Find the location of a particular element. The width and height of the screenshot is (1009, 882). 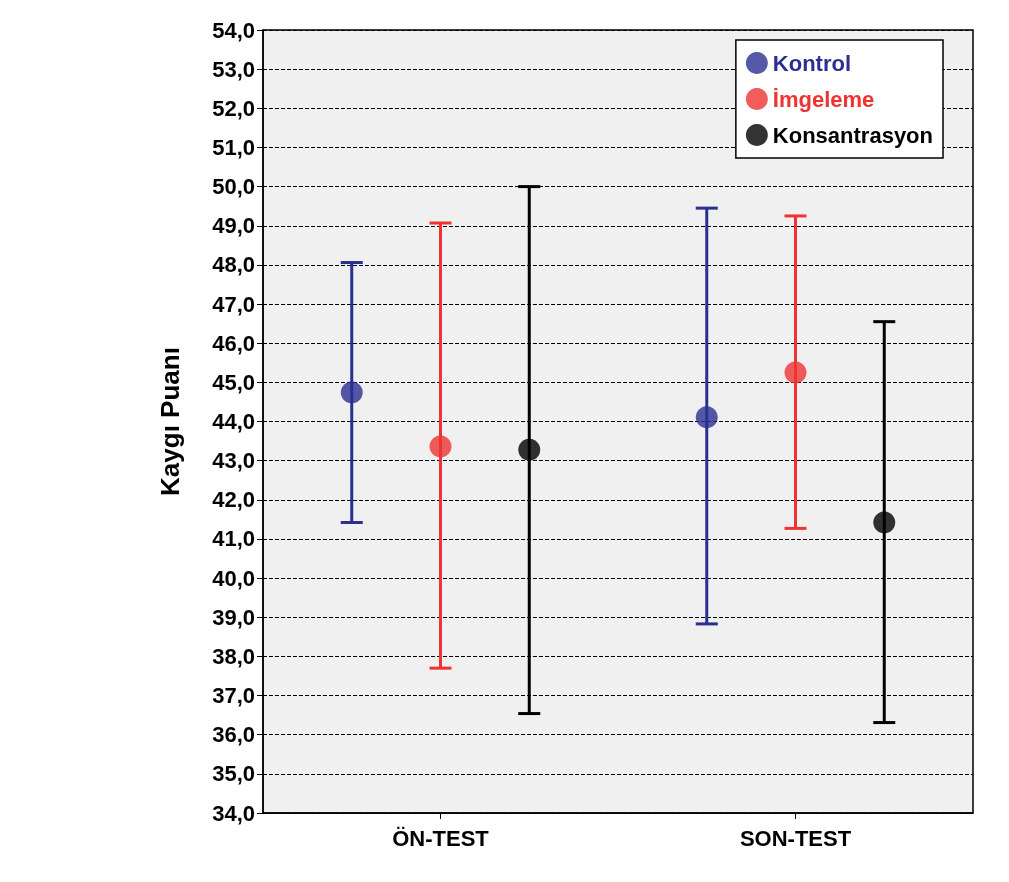

y-tick-label: 53,0 is located at coordinates (233, 69).